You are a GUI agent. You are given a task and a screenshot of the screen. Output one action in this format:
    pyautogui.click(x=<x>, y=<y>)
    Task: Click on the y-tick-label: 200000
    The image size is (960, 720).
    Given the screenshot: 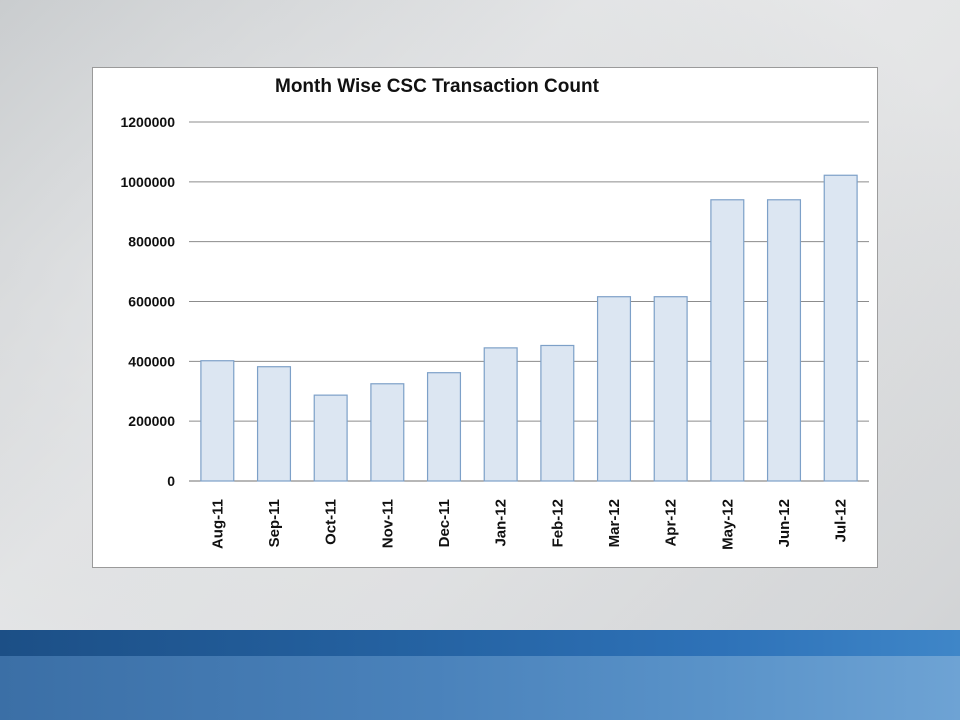 What is the action you would take?
    pyautogui.click(x=151, y=421)
    